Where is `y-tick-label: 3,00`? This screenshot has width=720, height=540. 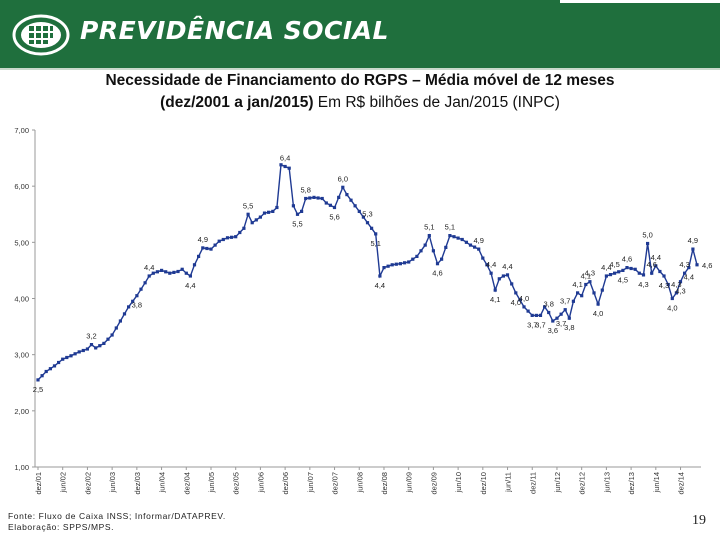 y-tick-label: 3,00 is located at coordinates (21, 355).